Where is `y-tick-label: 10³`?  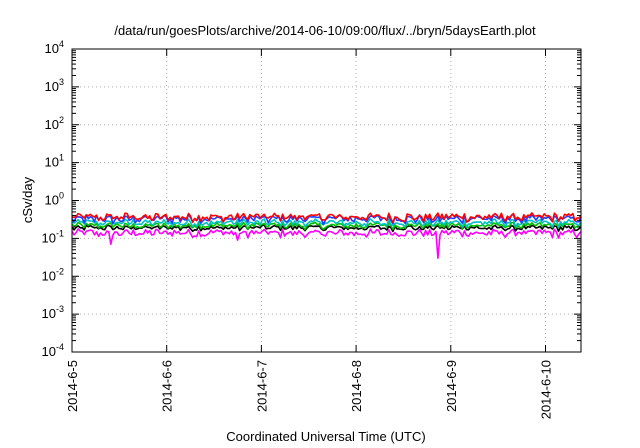 y-tick-label: 10³ is located at coordinates (54, 85).